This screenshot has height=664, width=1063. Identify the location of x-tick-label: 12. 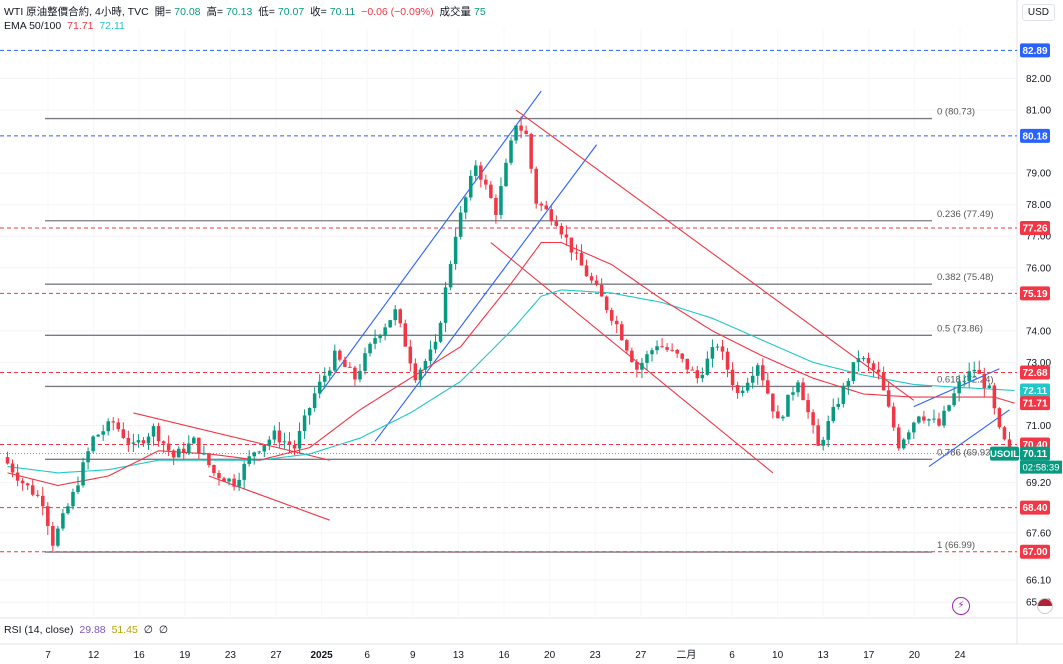
(94, 655).